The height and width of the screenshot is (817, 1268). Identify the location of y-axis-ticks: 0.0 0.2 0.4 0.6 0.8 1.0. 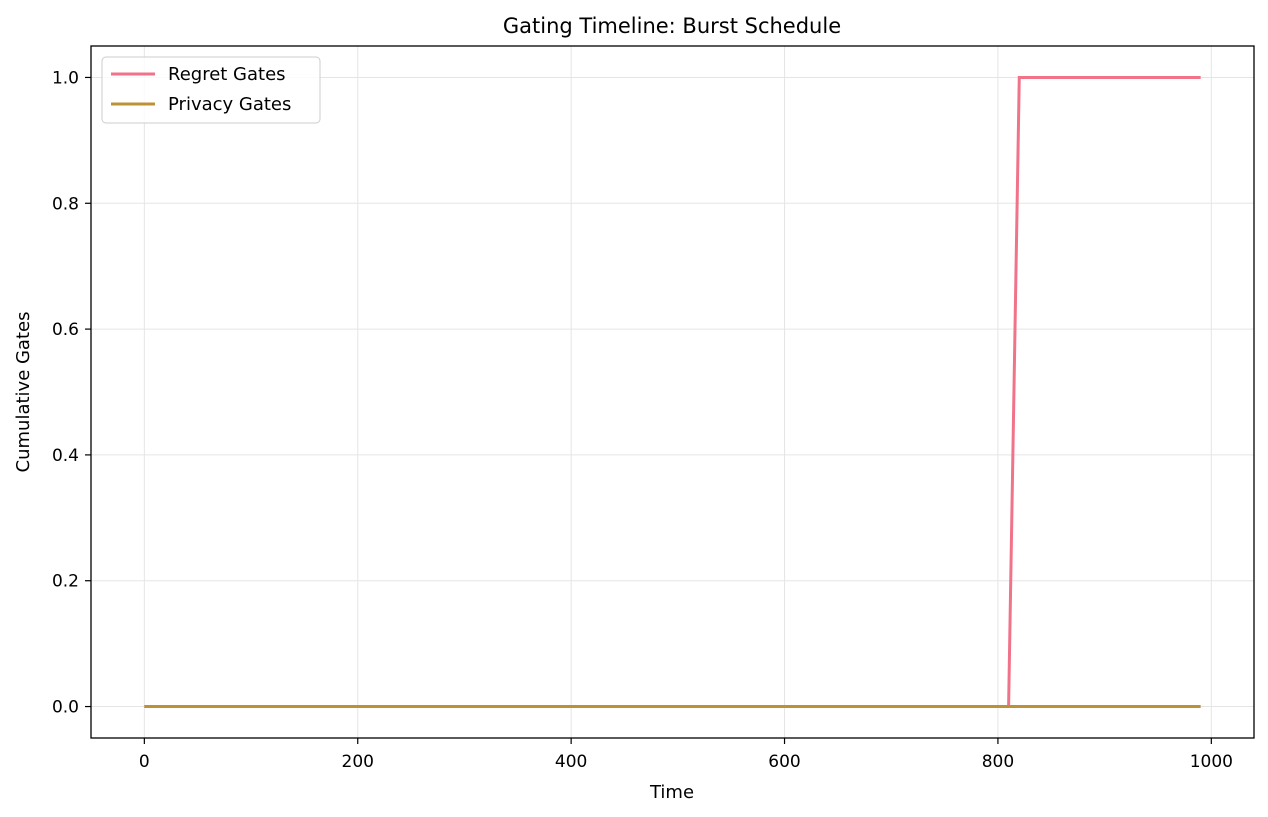
(71, 393).